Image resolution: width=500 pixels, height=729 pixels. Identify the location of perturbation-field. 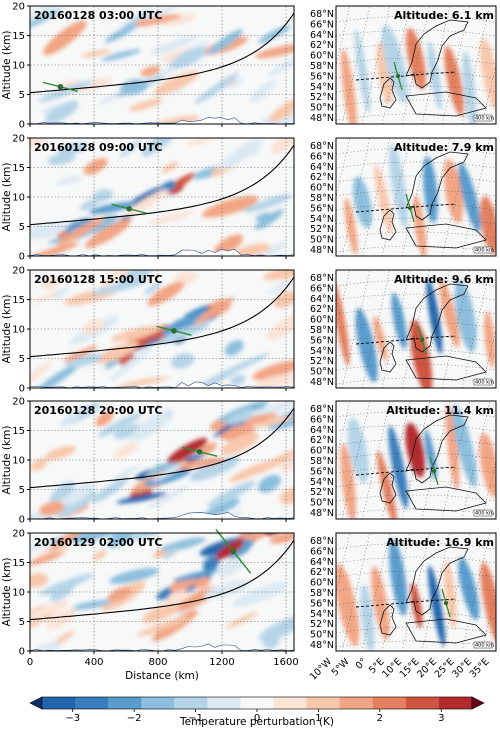
(162, 592).